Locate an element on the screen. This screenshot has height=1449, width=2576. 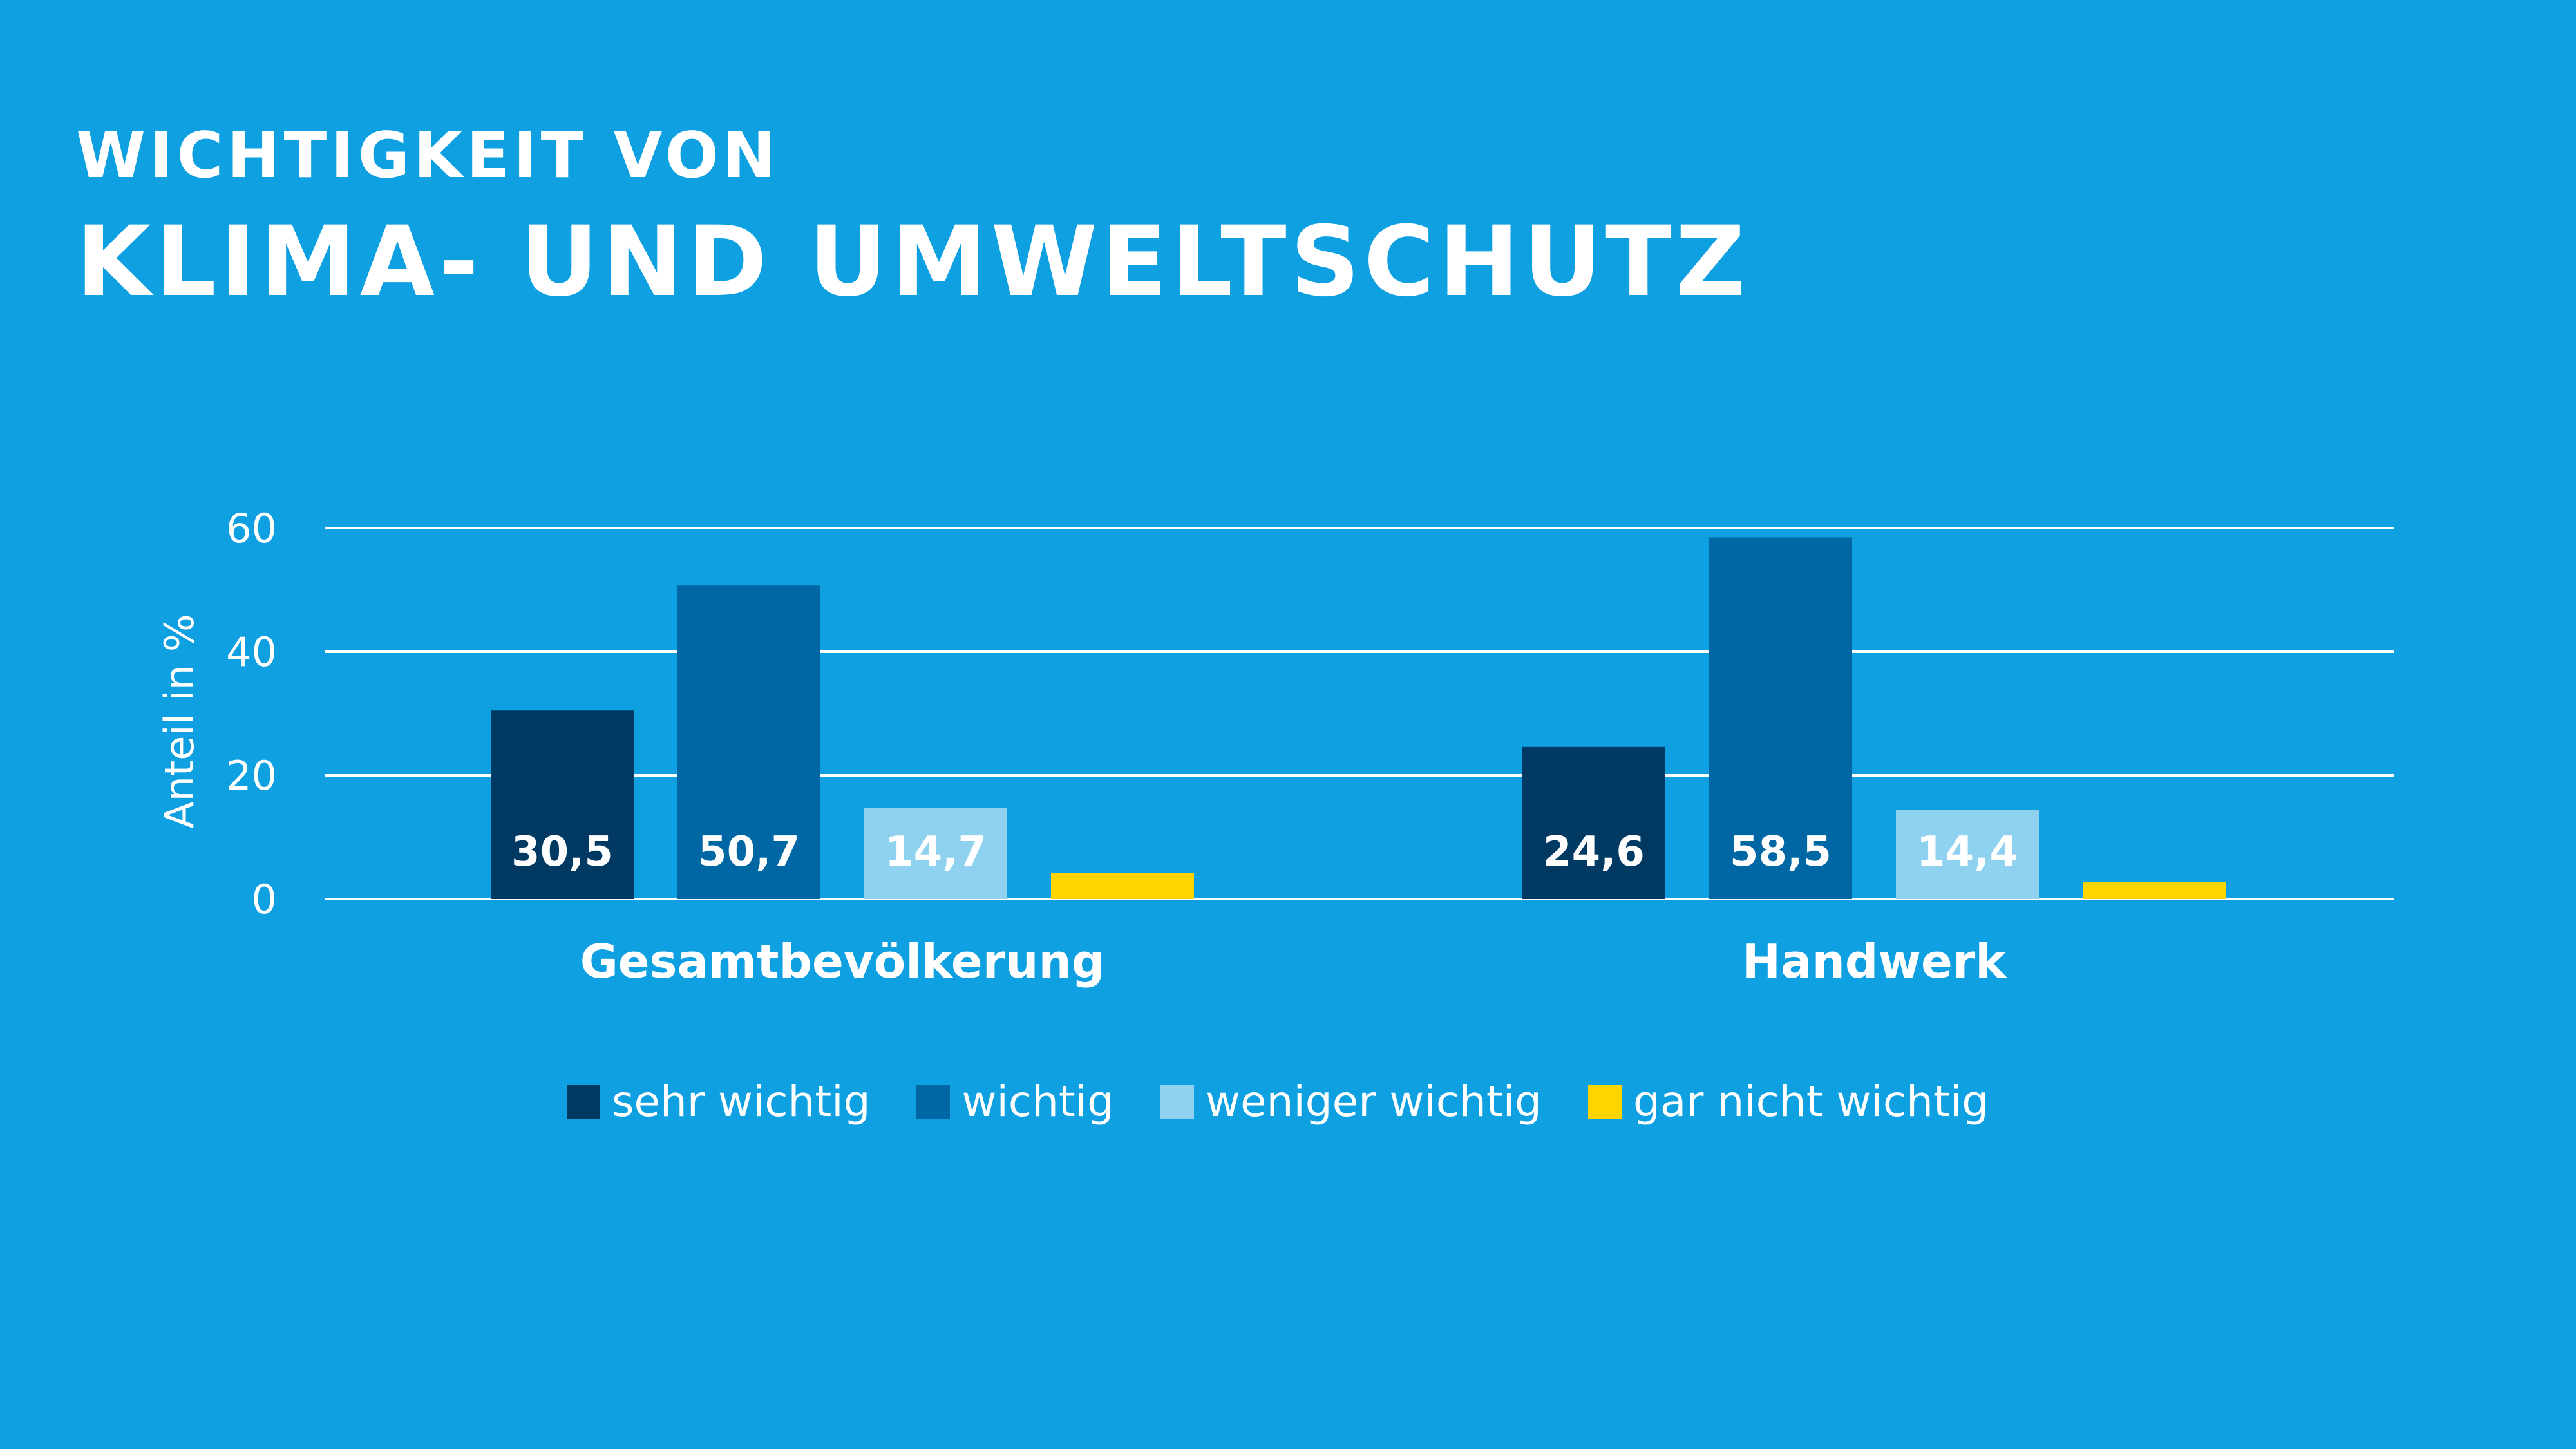
legend-item: sehr wichtig is located at coordinates (718, 1101).